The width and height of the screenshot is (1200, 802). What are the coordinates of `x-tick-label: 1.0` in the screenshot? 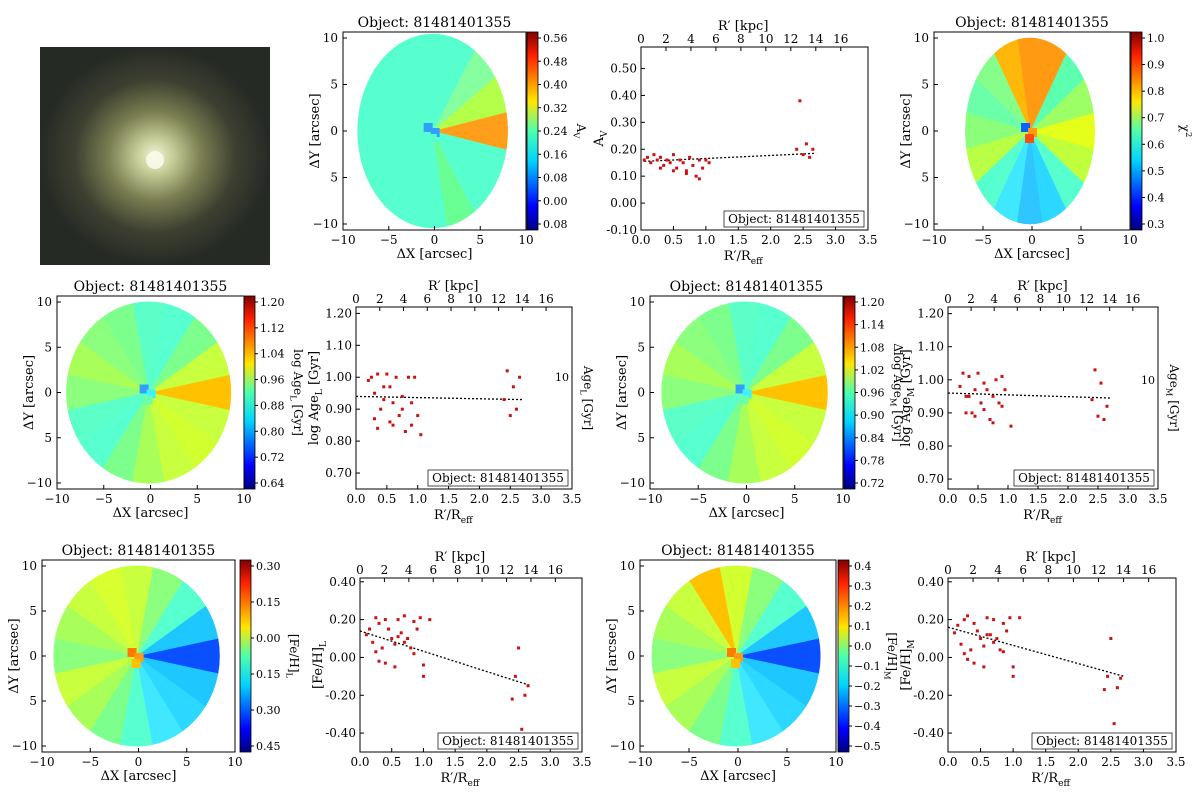 It's located at (417, 499).